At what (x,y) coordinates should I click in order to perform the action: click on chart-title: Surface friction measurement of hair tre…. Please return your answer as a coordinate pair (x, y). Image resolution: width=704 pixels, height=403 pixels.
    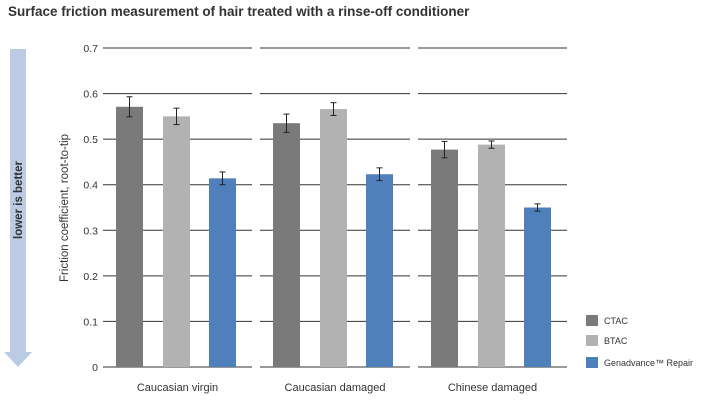
    Looking at the image, I should click on (239, 11).